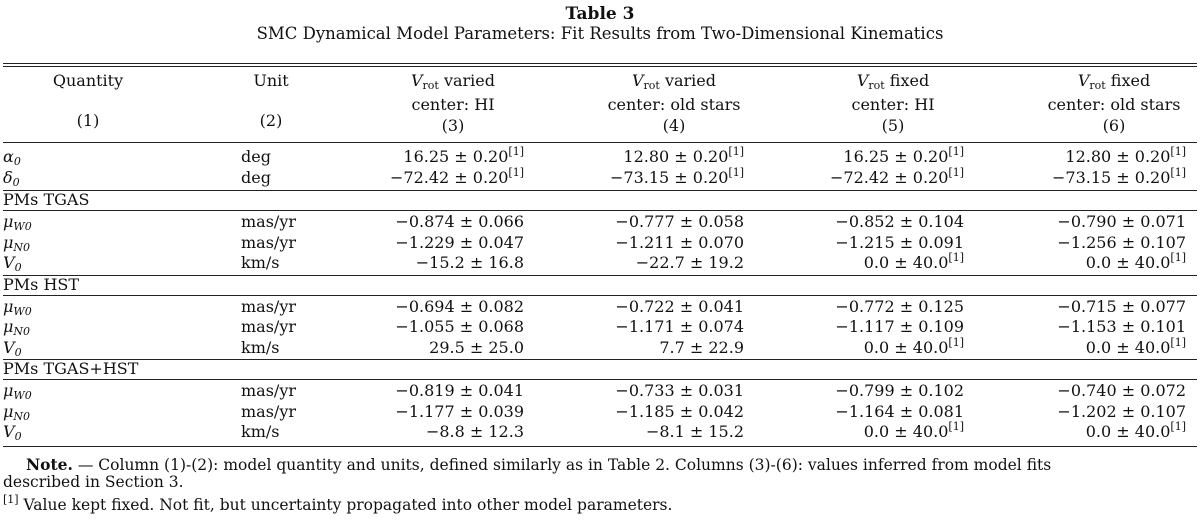 This screenshot has width=1200, height=521. Describe the element at coordinates (476, 347) in the screenshot. I see `value-s1r2-col3: 29.5 ± 25.0` at that location.